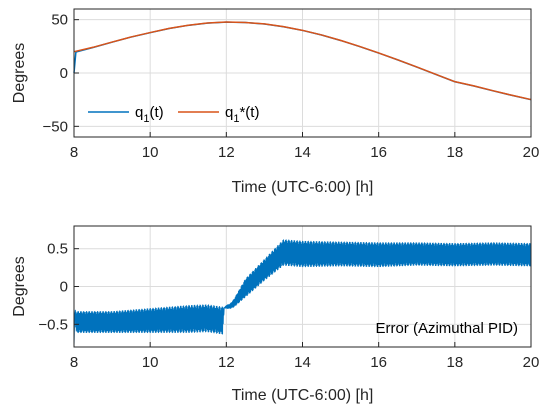 The height and width of the screenshot is (412, 550). I want to click on legend-q1star-suffix: *(t), so click(249, 112).